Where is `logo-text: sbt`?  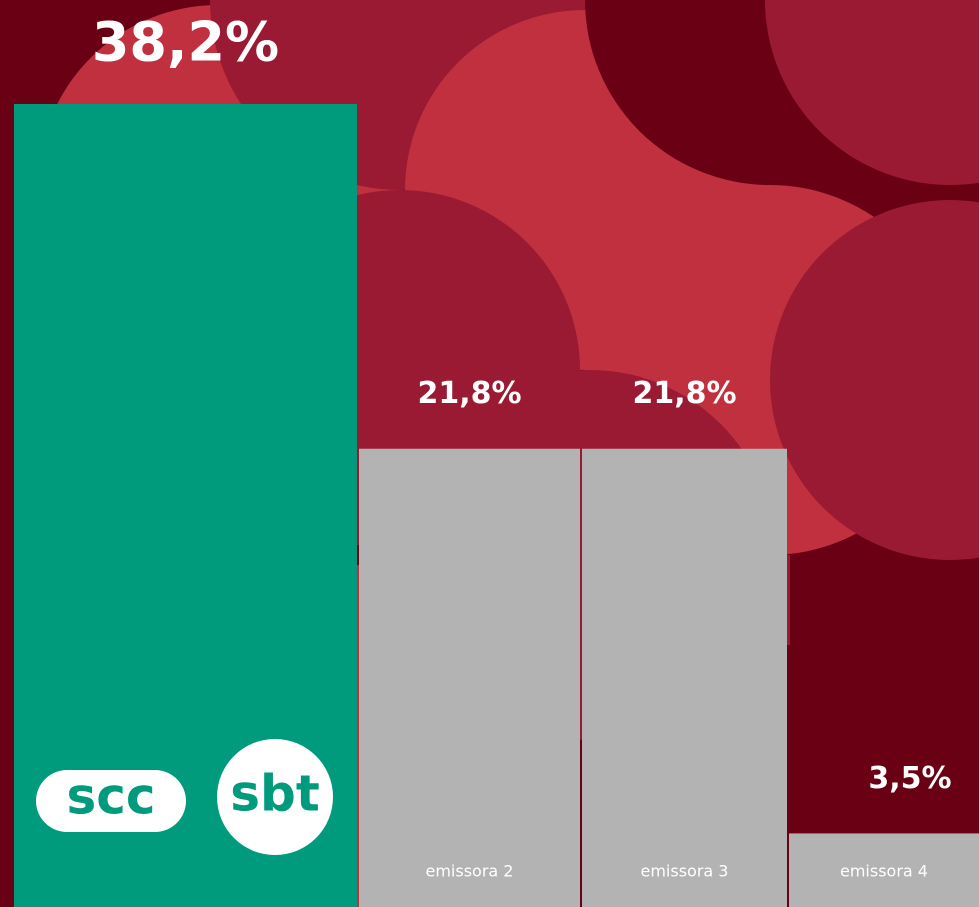 logo-text: sbt is located at coordinates (274, 794).